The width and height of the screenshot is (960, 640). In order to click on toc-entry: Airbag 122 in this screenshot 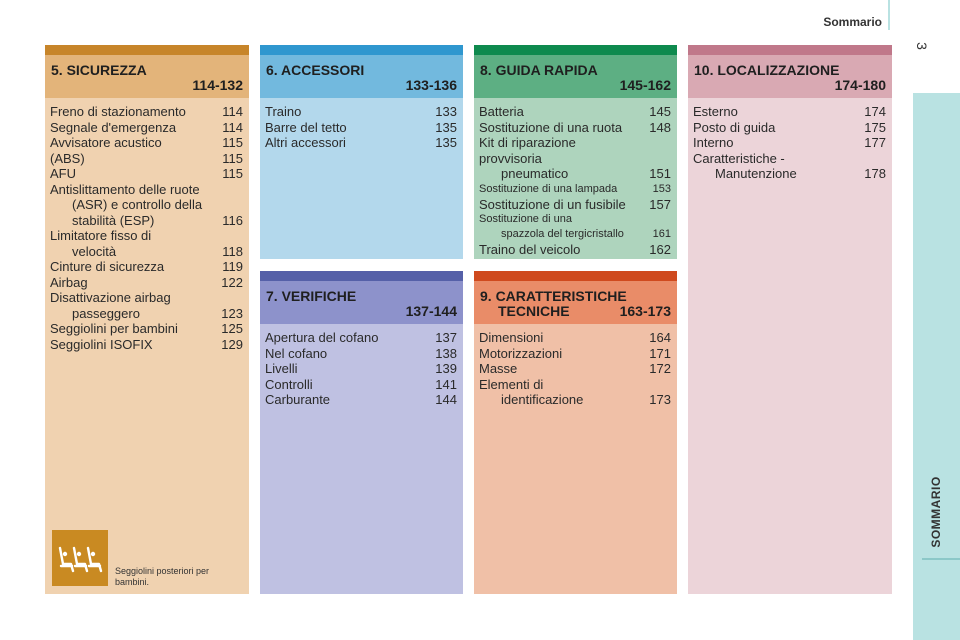, I will do `click(146, 283)`.